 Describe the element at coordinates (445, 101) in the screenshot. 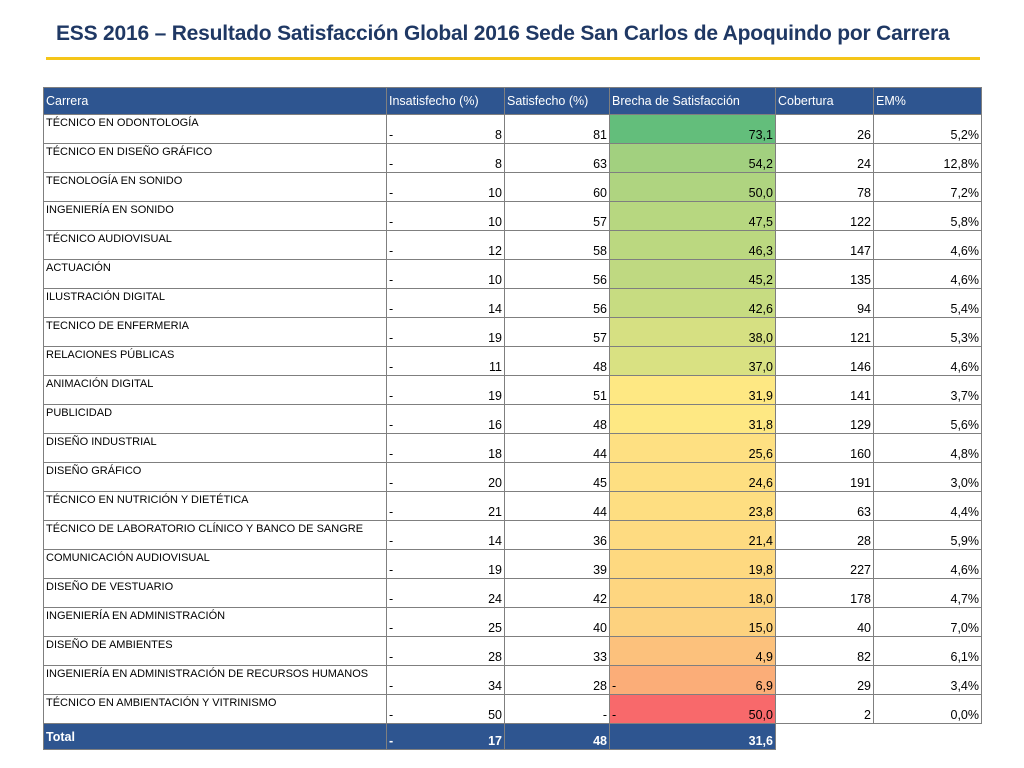

I see `header-insatisfecho: Insatisfecho (%)` at that location.